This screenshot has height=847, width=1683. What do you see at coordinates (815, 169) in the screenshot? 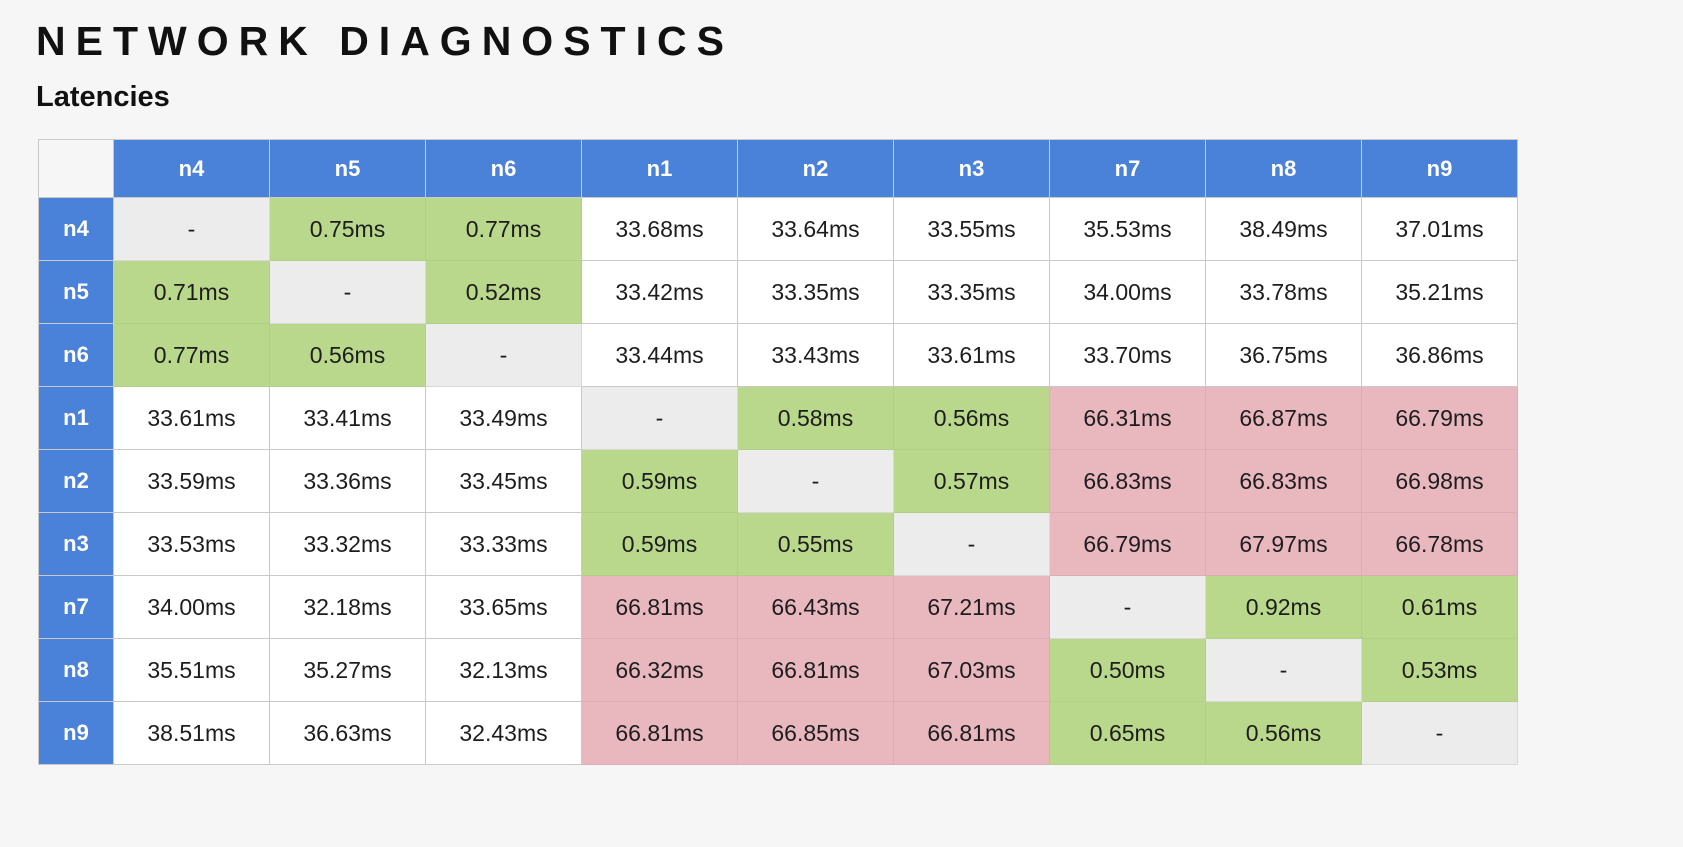
I see `column-header-n2: n2` at bounding box center [815, 169].